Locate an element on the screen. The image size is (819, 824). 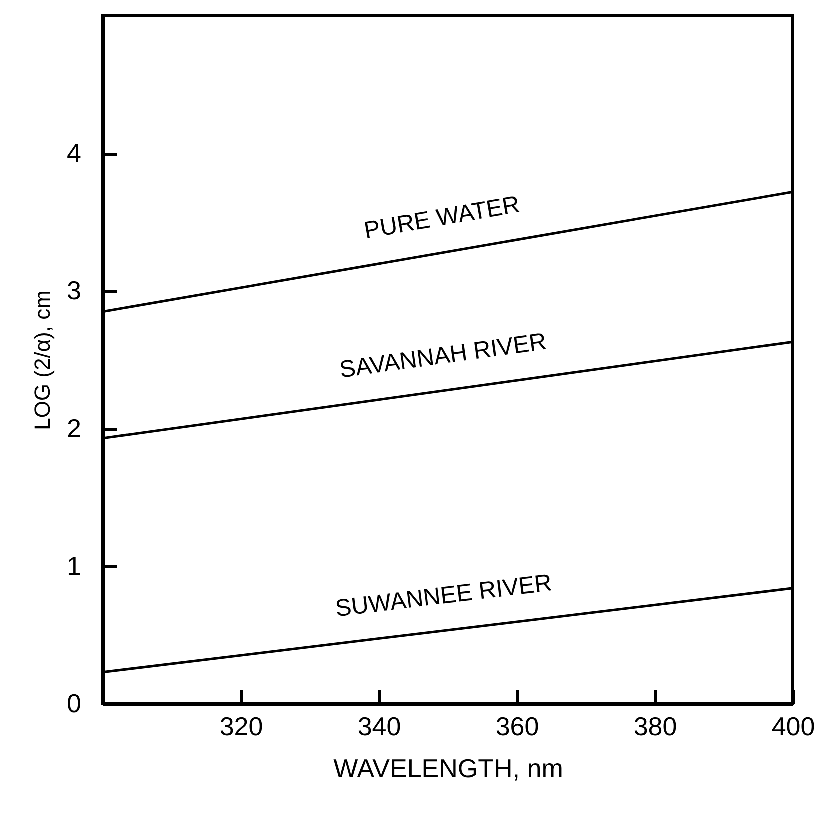
text: SAVANNAH RIVER is located at coordinates (443, 356).